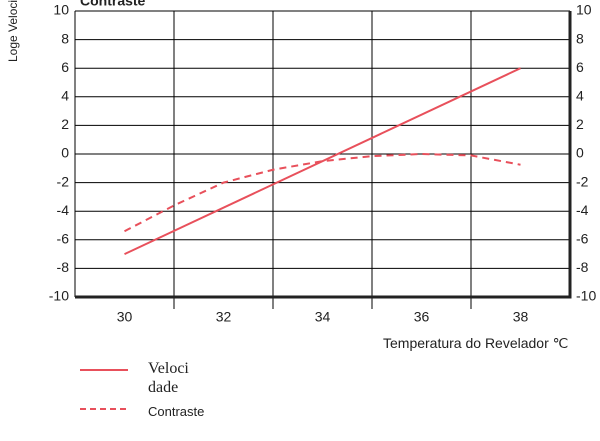 This screenshot has height=441, width=600. Describe the element at coordinates (61, 10) in the screenshot. I see `y-tick-label: 10` at that location.